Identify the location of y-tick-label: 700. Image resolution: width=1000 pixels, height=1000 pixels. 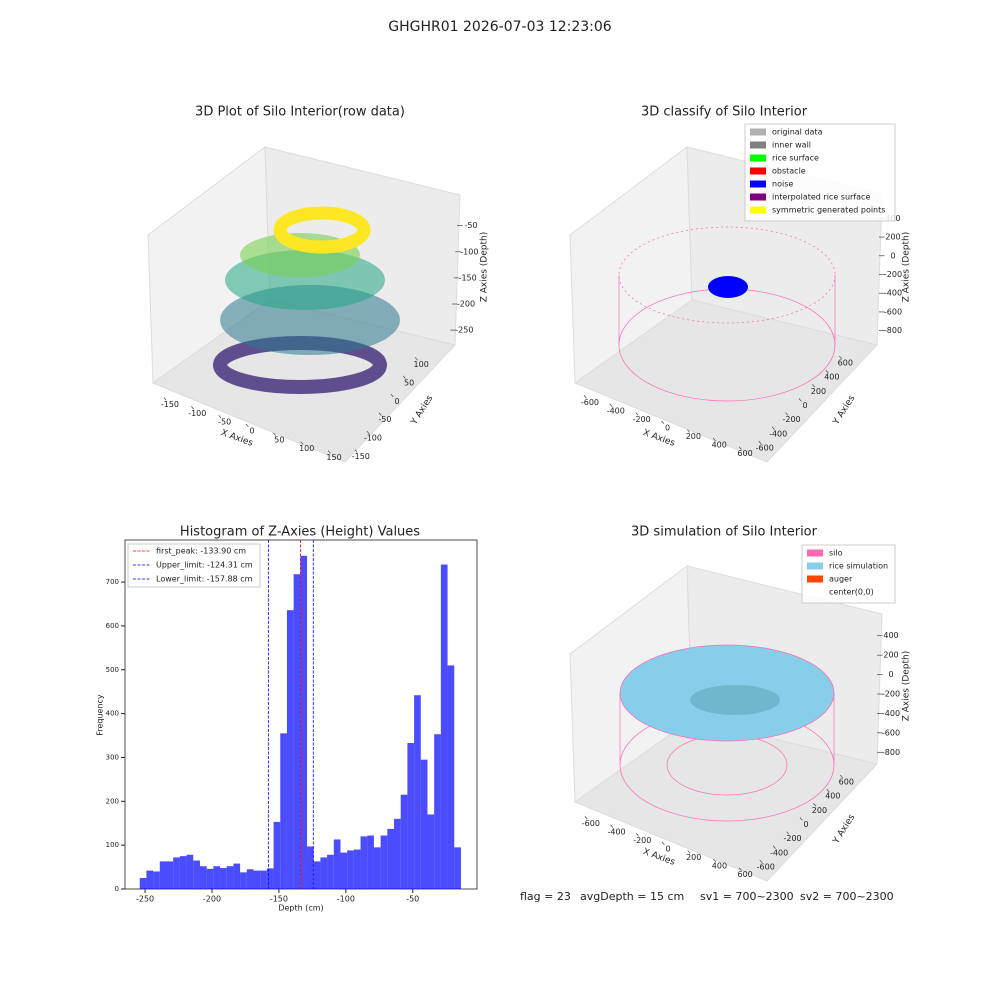
(112, 582).